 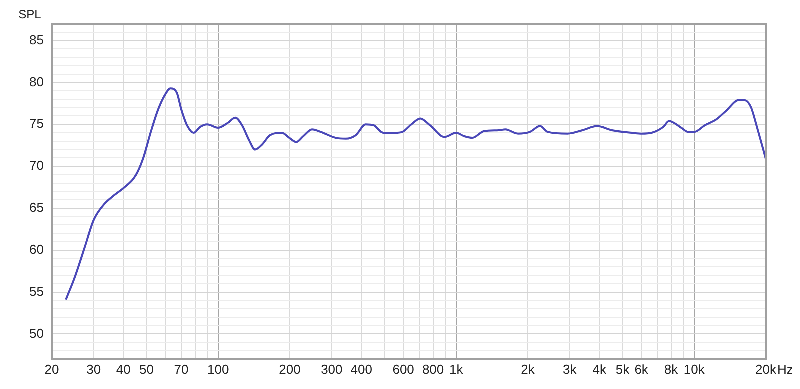 I want to click on x-tick-label: 6k, so click(x=641, y=369).